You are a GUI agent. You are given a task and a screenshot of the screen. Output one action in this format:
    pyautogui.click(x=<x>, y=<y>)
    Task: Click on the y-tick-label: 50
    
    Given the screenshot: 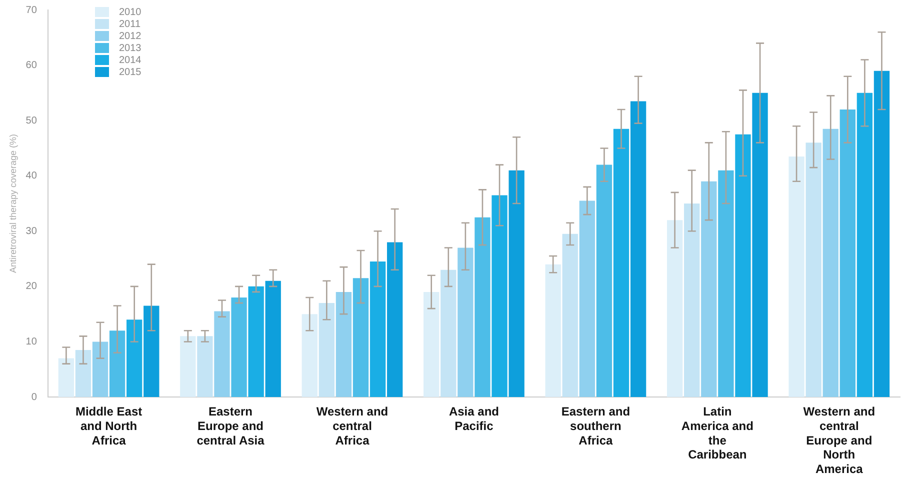 What is the action you would take?
    pyautogui.click(x=32, y=120)
    